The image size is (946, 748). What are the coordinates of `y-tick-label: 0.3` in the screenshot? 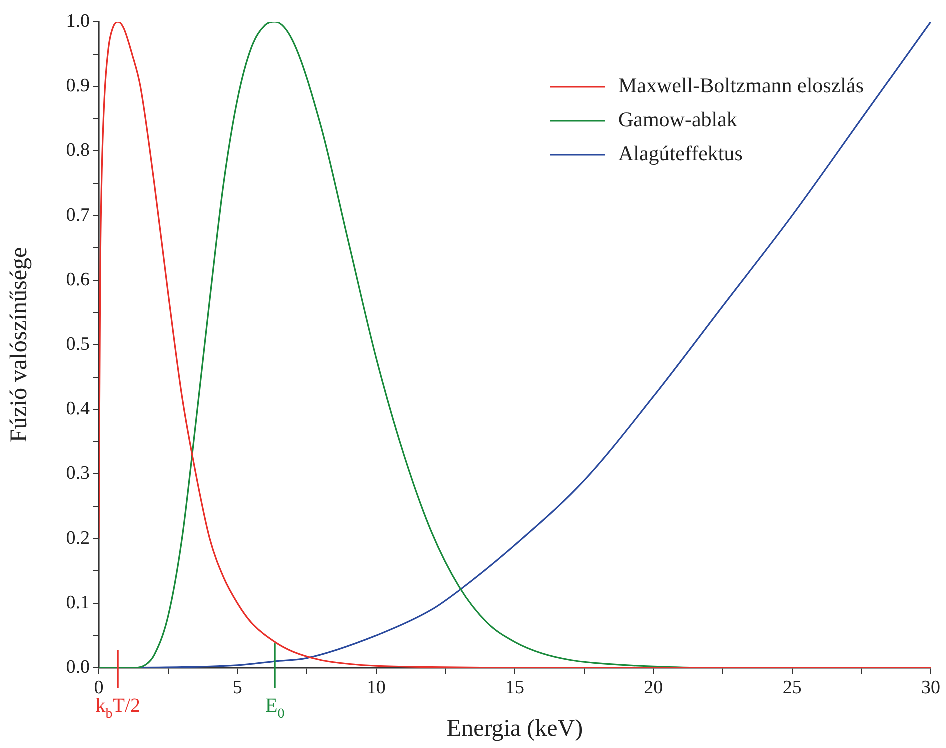 It's located at (78, 473).